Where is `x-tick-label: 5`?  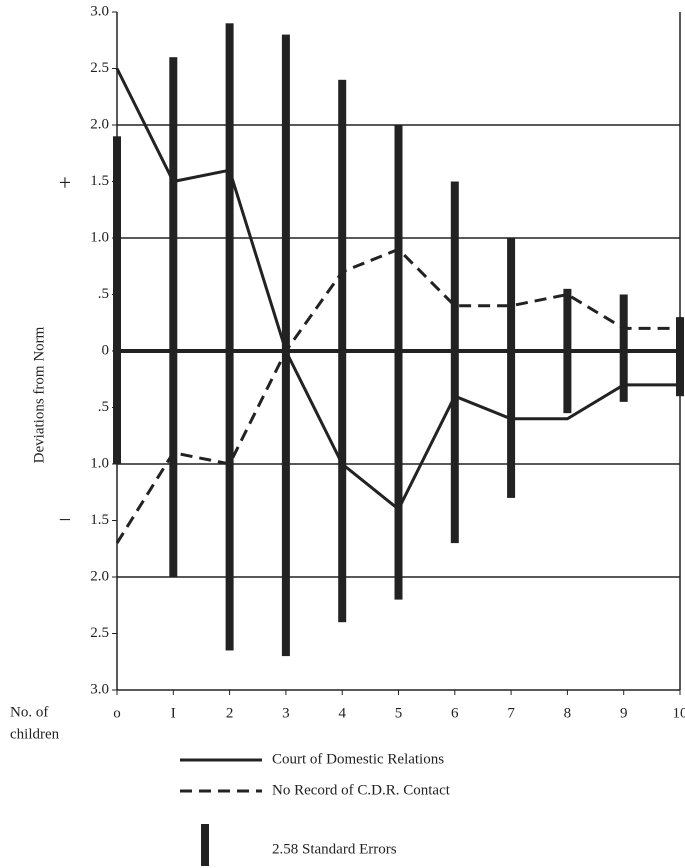 x-tick-label: 5 is located at coordinates (399, 713).